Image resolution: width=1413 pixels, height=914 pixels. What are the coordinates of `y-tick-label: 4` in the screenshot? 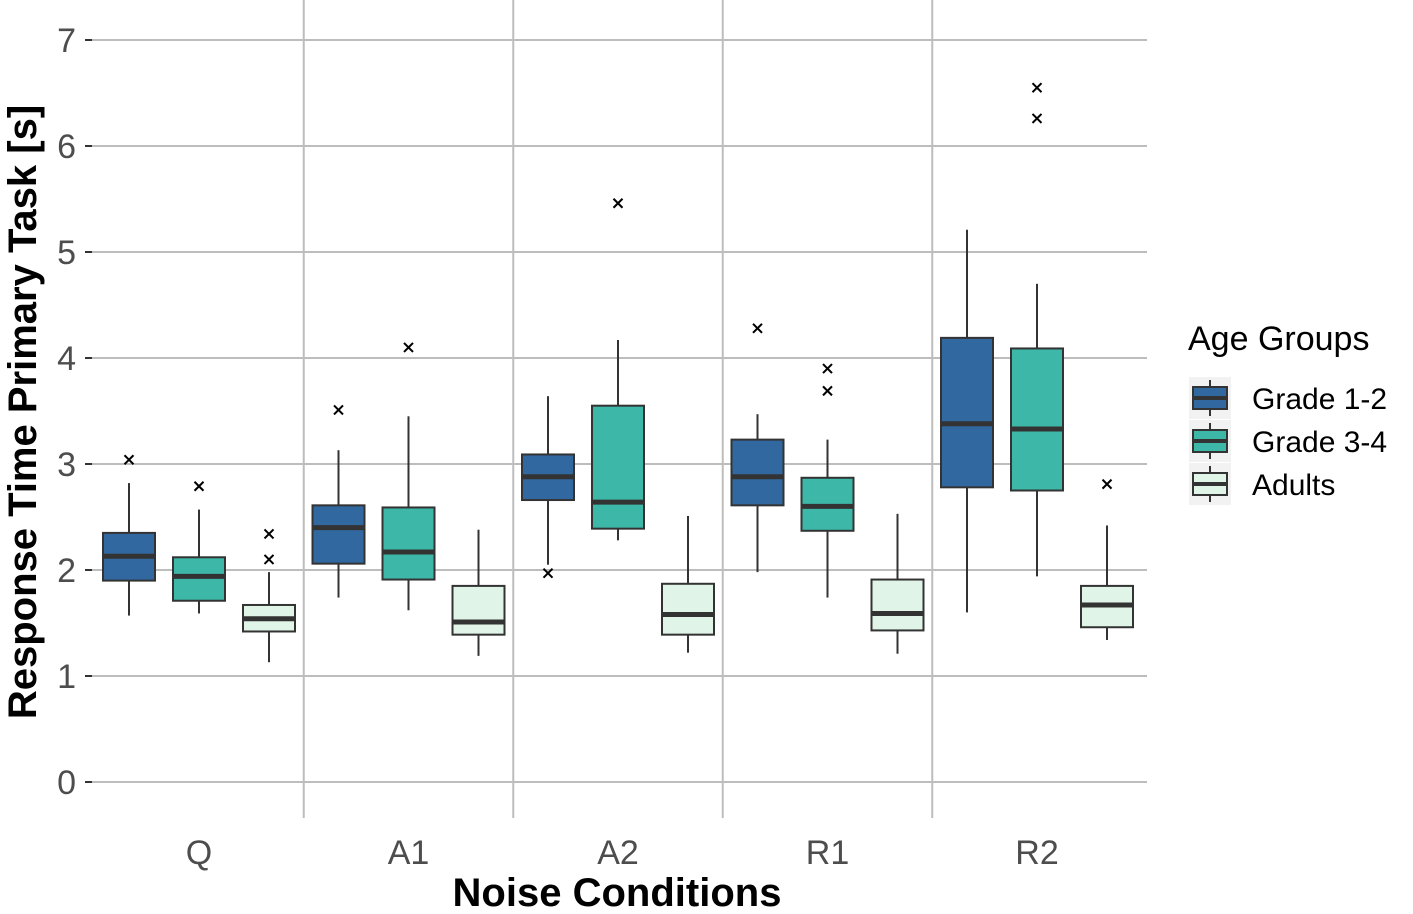 It's located at (66, 359).